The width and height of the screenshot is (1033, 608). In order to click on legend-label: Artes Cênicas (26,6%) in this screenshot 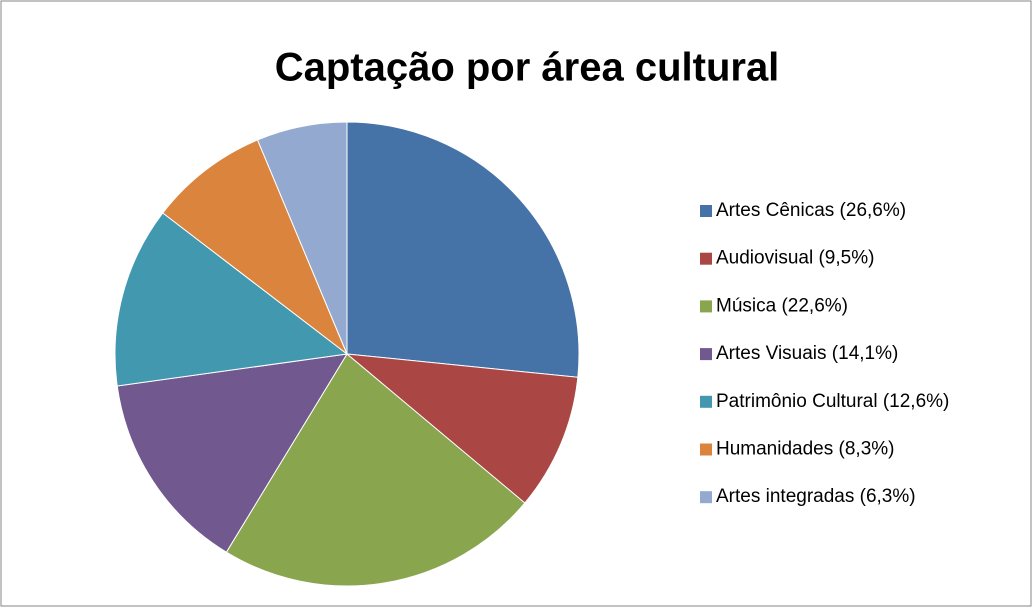, I will do `click(811, 210)`.